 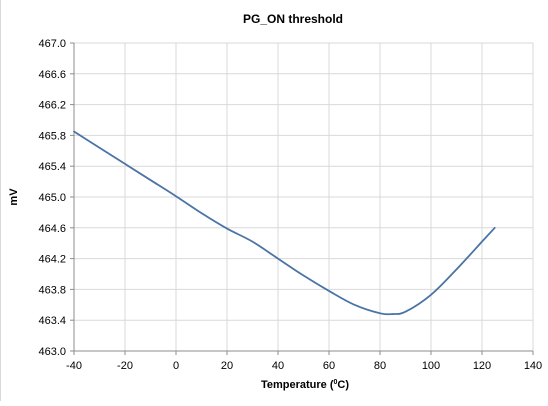 What do you see at coordinates (304, 366) in the screenshot?
I see `x-tick-labels: -40 -20 0 20 40 60 80 100 120 140` at bounding box center [304, 366].